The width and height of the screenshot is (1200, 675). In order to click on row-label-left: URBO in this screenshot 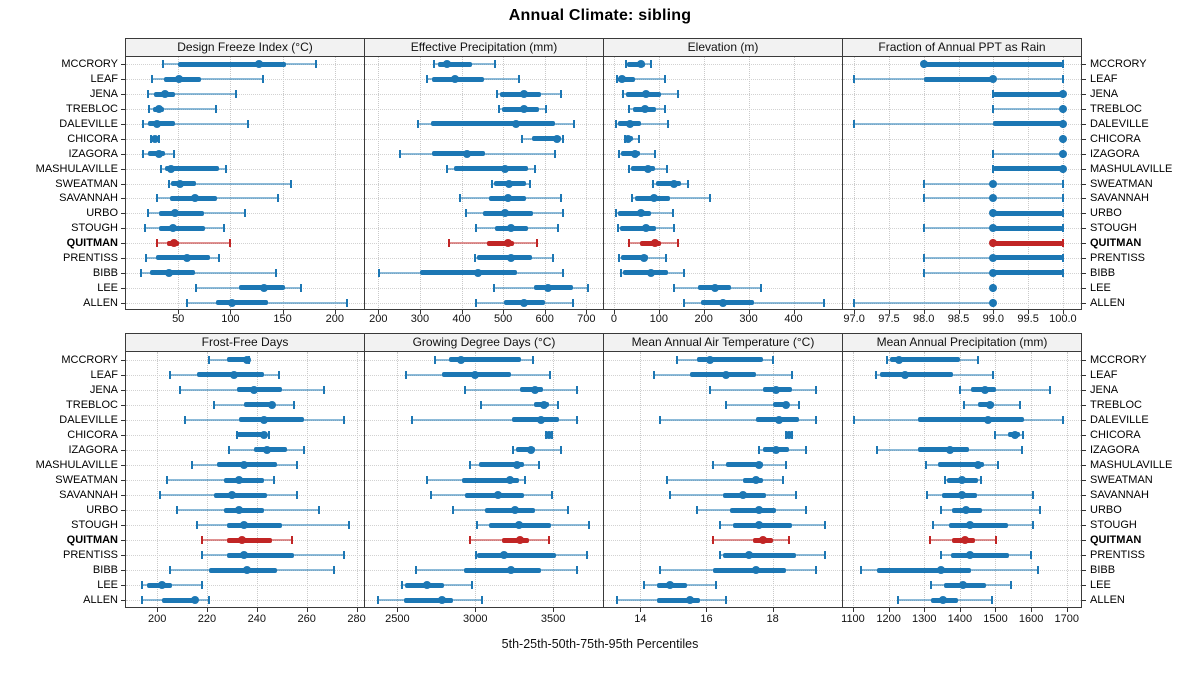, I will do `click(102, 213)`.